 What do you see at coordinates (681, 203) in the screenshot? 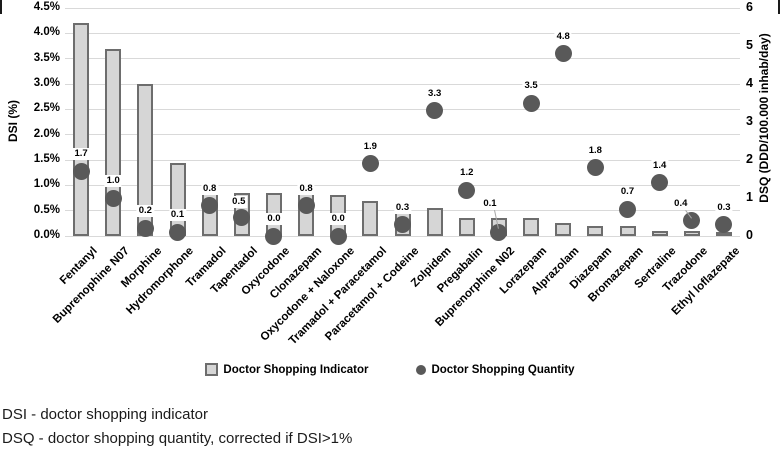
I see `dsq-value-label: 0.4` at bounding box center [681, 203].